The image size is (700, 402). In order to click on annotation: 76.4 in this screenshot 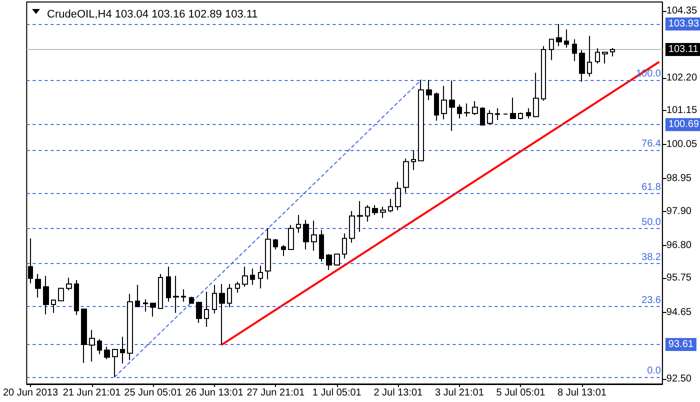, I will do `click(652, 144)`.